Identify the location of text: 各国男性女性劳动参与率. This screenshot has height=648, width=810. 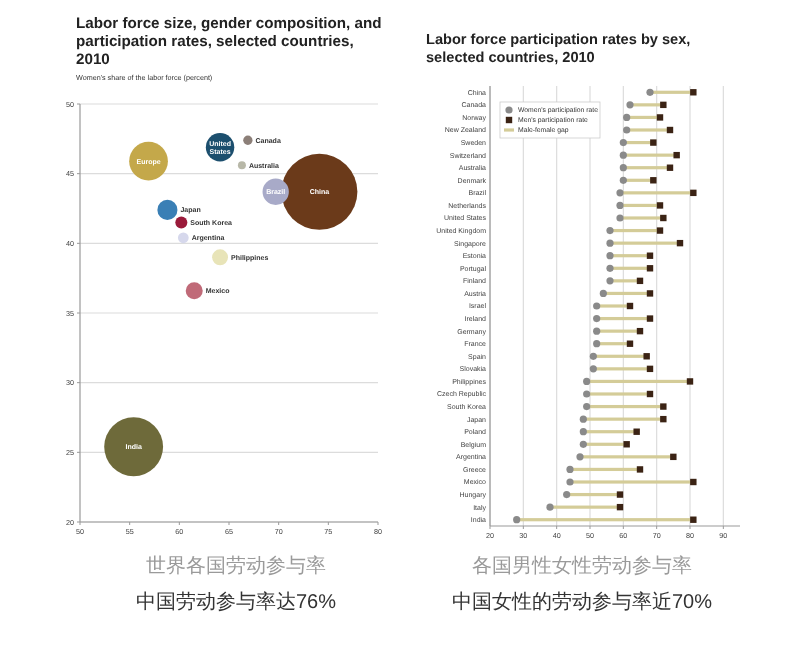
(582, 566).